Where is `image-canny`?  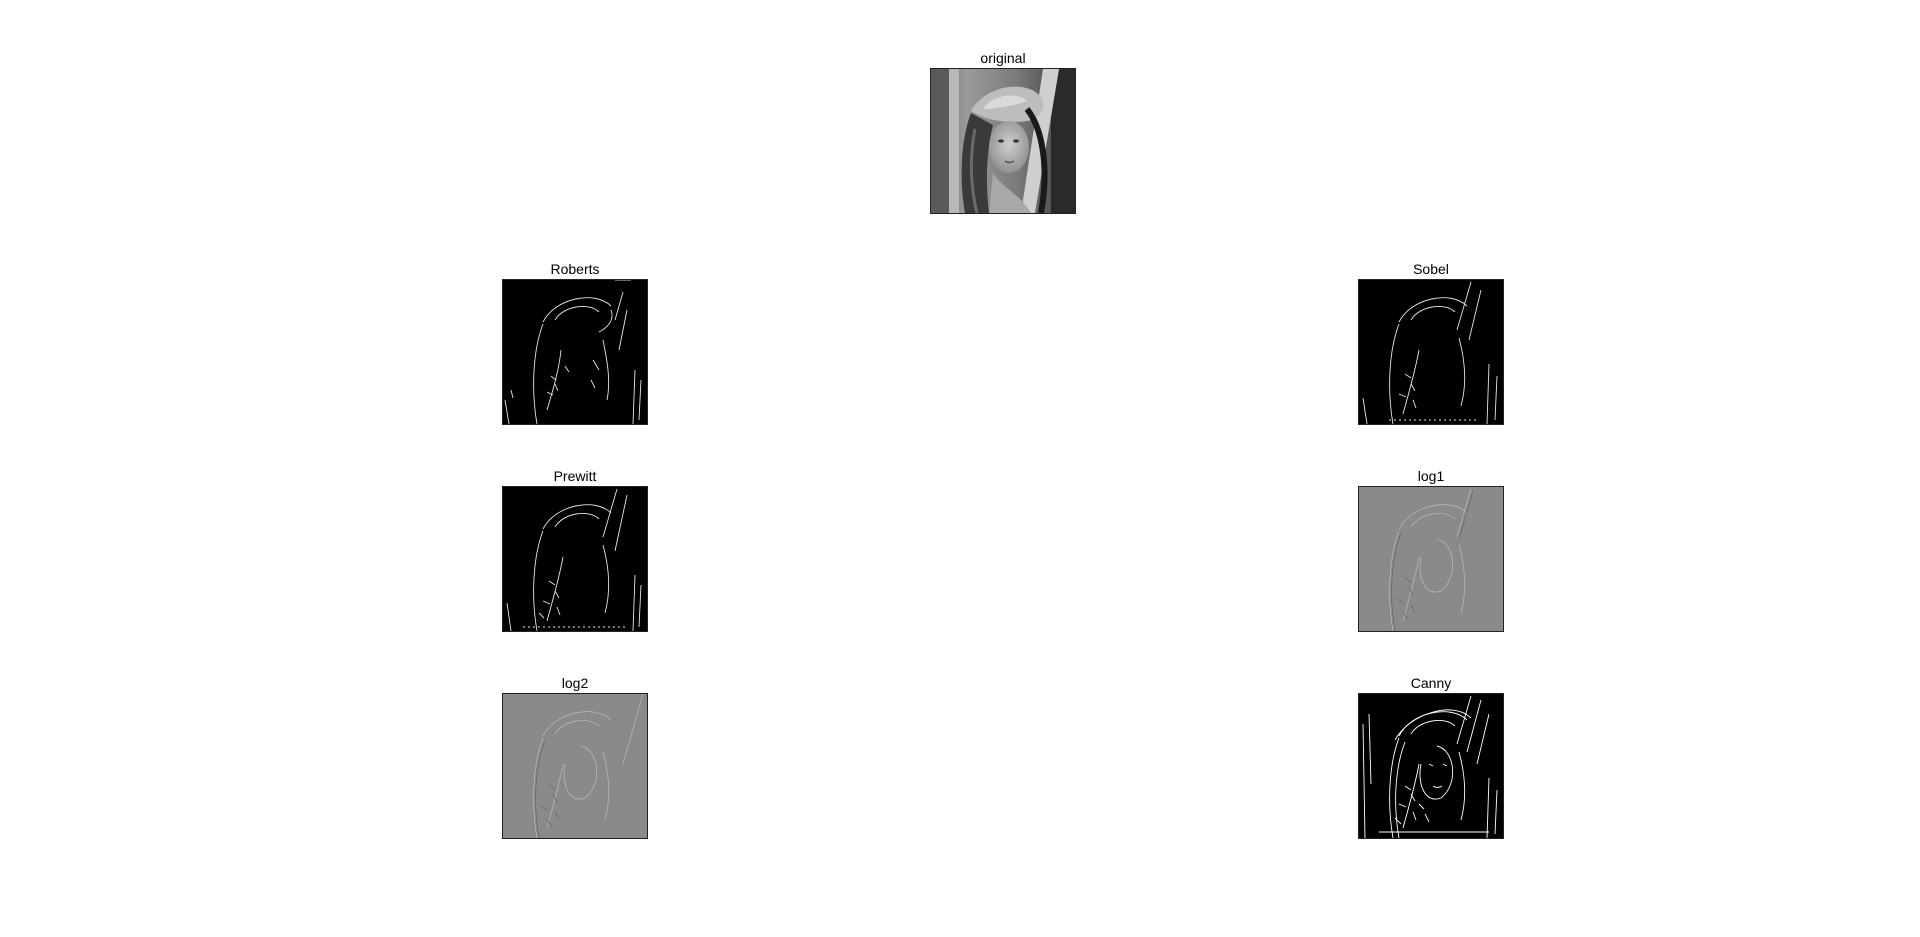
image-canny is located at coordinates (1431, 766).